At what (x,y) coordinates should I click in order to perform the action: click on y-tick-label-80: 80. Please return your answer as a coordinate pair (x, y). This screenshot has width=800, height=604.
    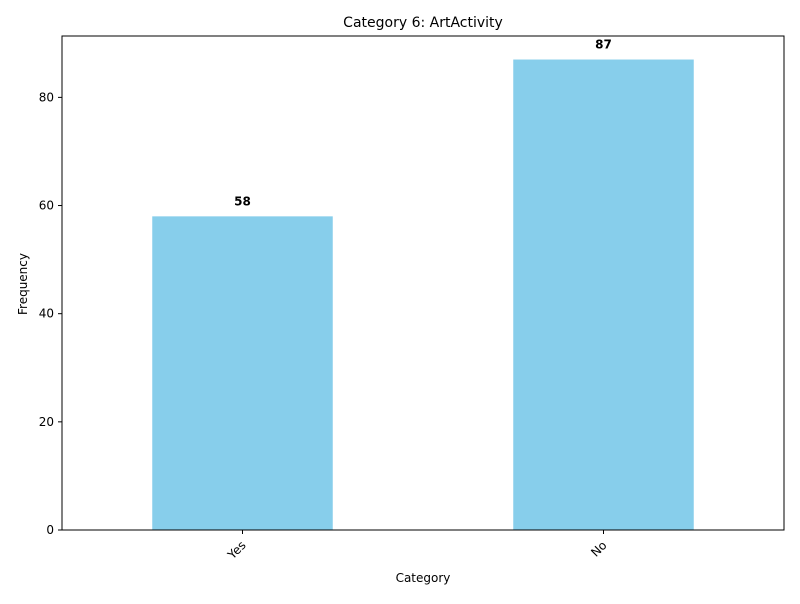
    Looking at the image, I should click on (46, 97).